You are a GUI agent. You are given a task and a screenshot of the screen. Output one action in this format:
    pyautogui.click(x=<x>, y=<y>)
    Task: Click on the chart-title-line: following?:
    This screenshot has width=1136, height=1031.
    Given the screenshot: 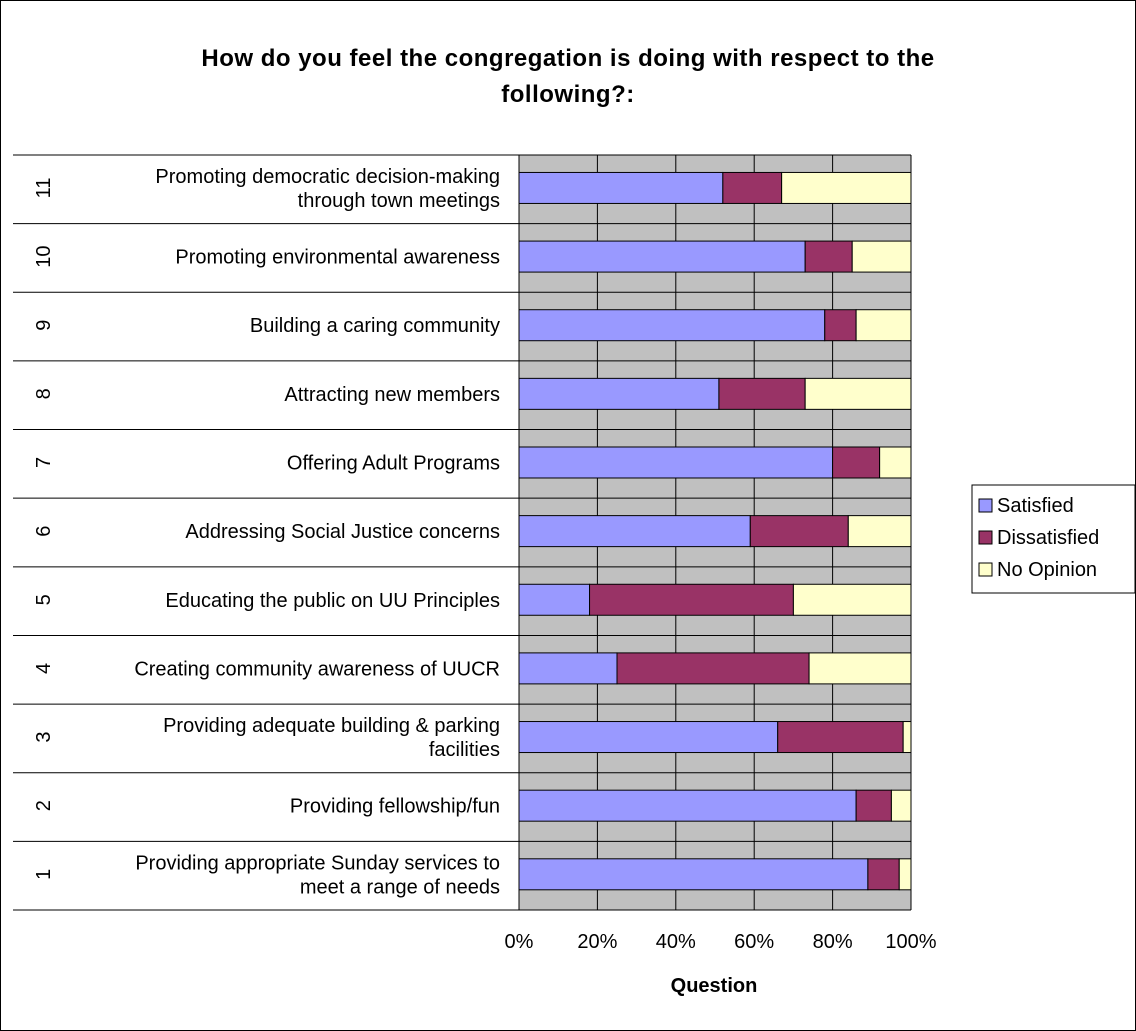 What is the action you would take?
    pyautogui.click(x=567, y=94)
    